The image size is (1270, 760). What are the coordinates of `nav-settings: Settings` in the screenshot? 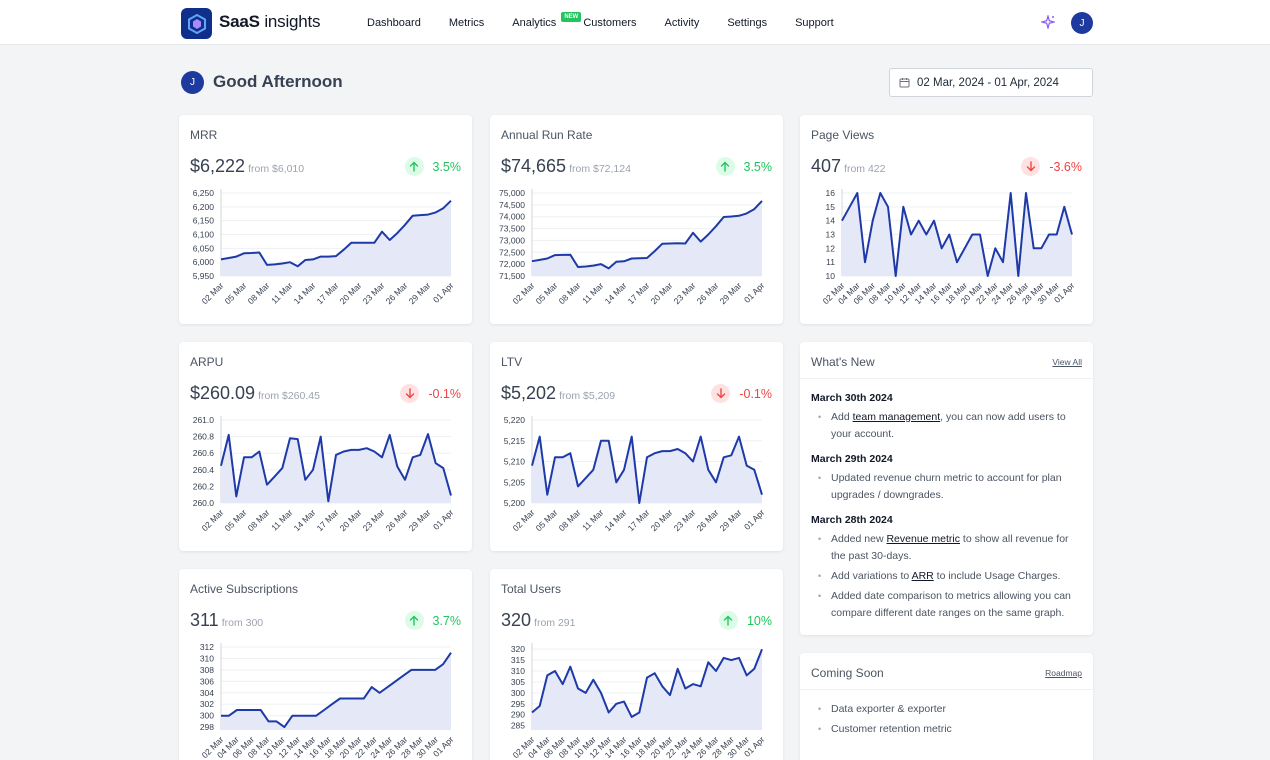 It's located at (747, 23).